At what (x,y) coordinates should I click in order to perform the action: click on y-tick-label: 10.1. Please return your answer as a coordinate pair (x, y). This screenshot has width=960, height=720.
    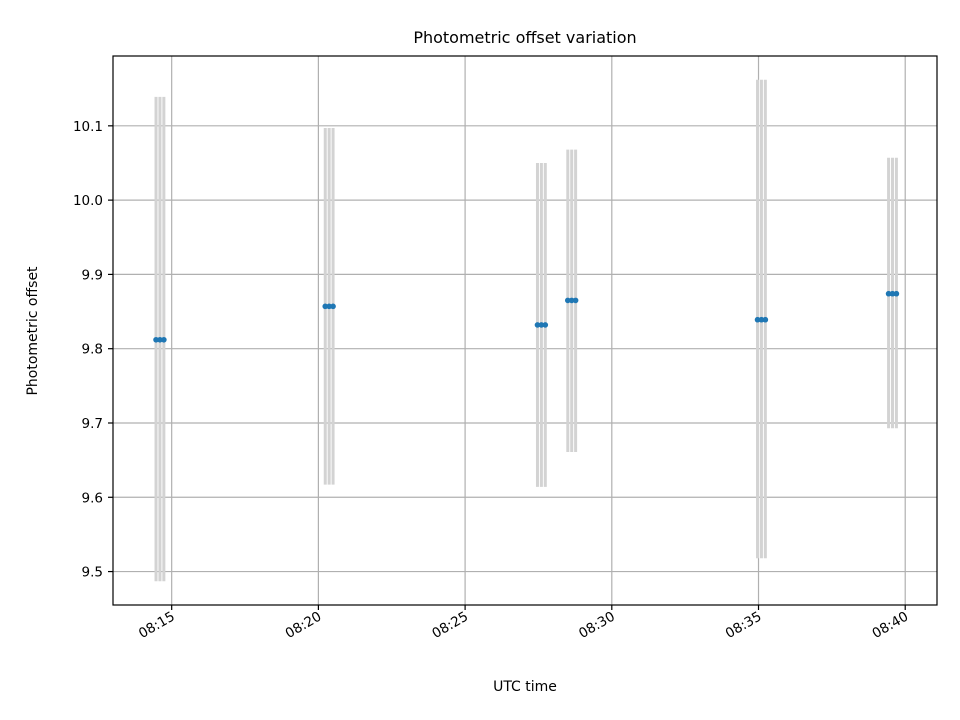
    Looking at the image, I should click on (88, 127).